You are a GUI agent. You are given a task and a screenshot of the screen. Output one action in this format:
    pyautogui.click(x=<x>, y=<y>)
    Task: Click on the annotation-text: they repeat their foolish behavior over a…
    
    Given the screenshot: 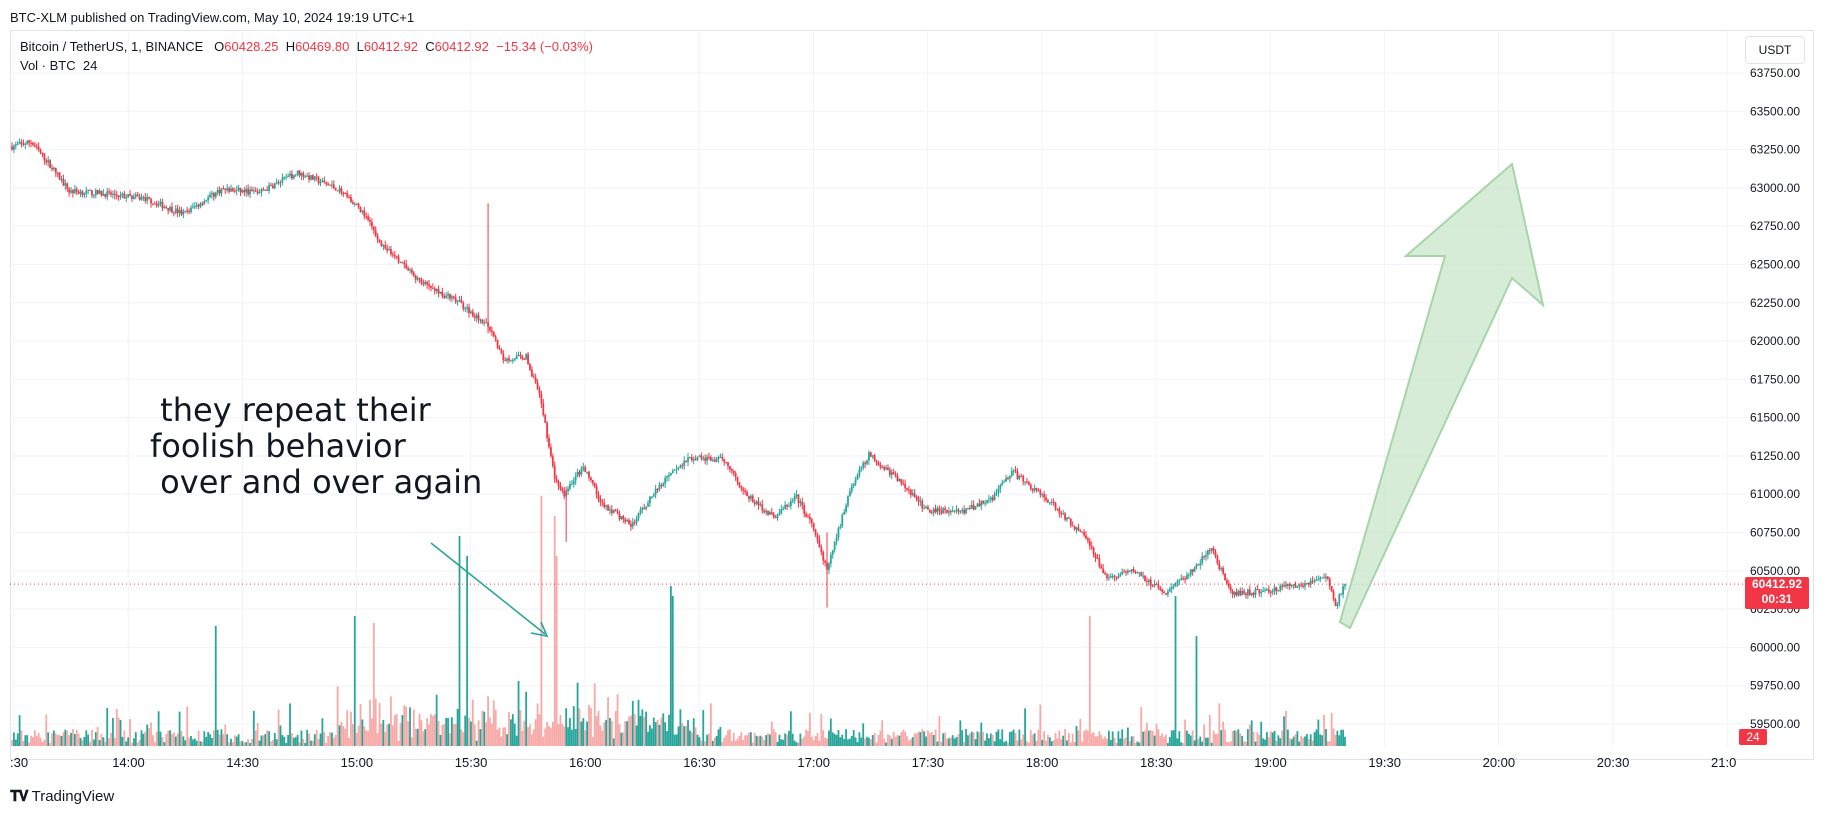 What is the action you would take?
    pyautogui.click(x=316, y=446)
    